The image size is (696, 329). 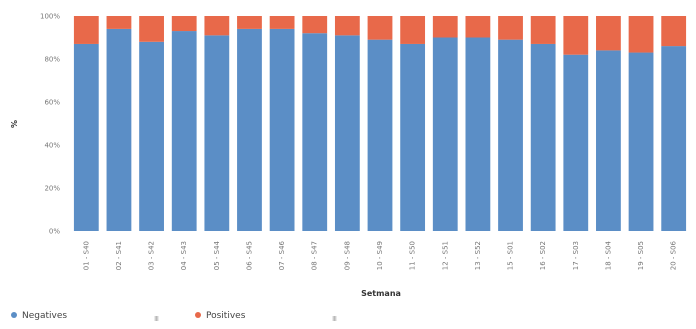 What do you see at coordinates (54, 232) in the screenshot?
I see `y-tick-label: 0%` at bounding box center [54, 232].